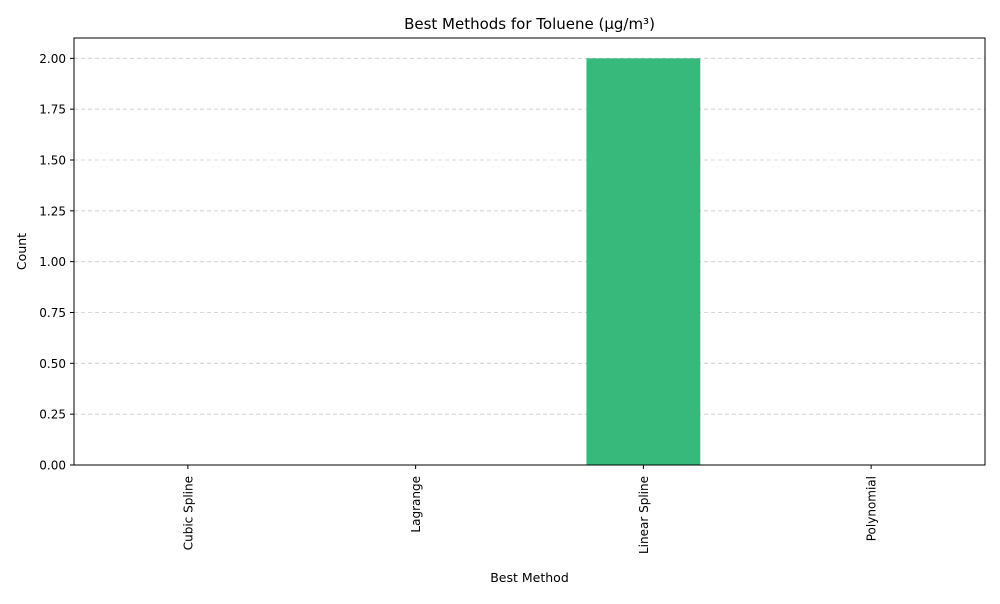  I want to click on bar-linear-spline, so click(643, 261).